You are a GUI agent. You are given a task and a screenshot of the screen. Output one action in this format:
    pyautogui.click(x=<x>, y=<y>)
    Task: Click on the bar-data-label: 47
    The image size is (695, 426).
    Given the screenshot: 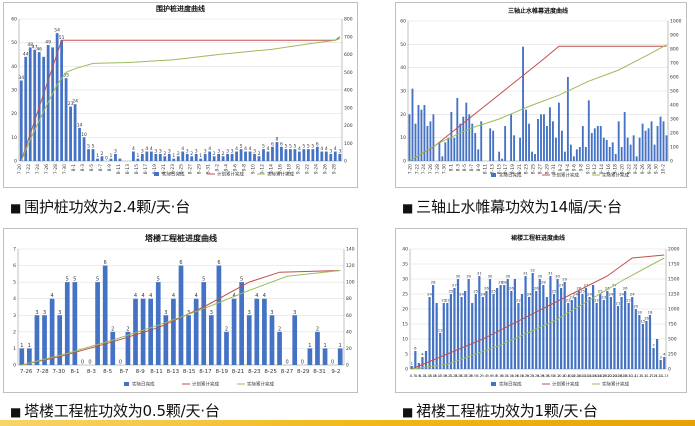 What is the action you would take?
    pyautogui.click(x=35, y=47)
    